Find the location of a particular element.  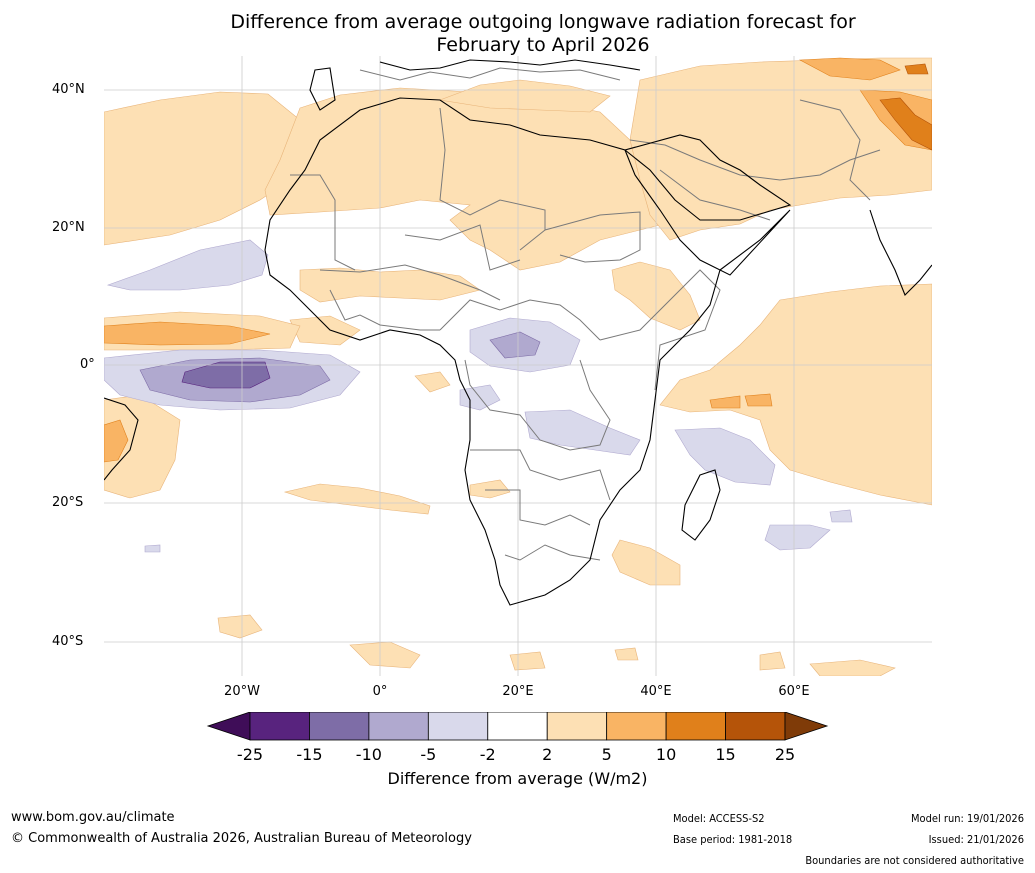

angola-coast-mid is located at coordinates (116, 441).